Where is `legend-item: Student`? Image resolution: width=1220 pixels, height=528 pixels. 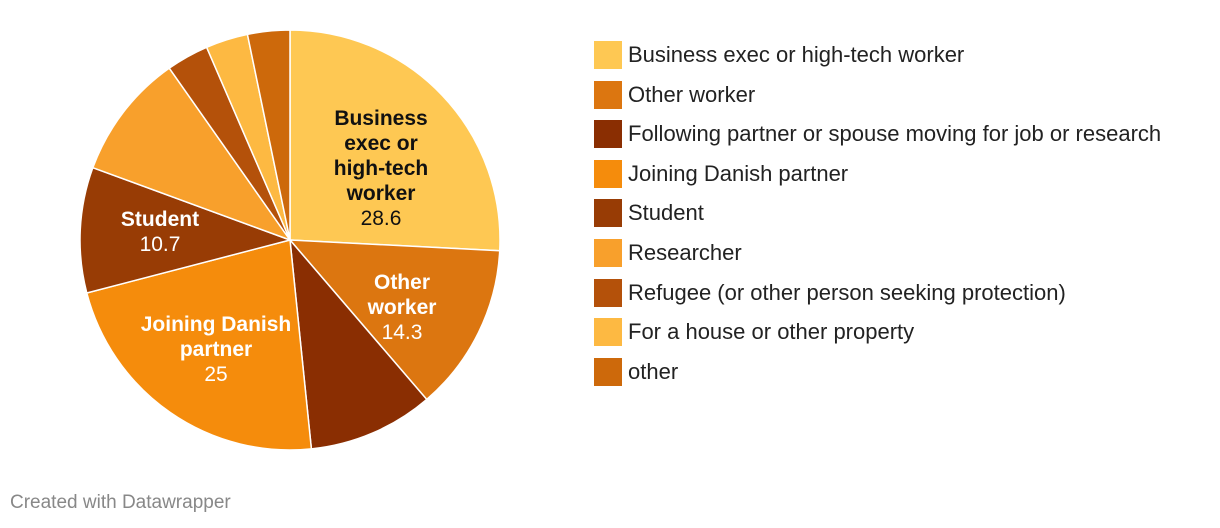 legend-item: Student is located at coordinates (649, 213).